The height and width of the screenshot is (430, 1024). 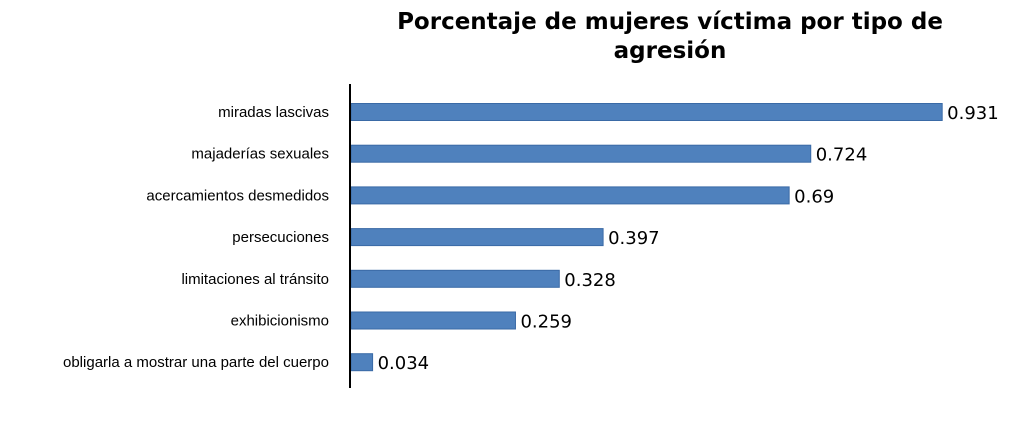 I want to click on value-label: 0.034, so click(x=404, y=363).